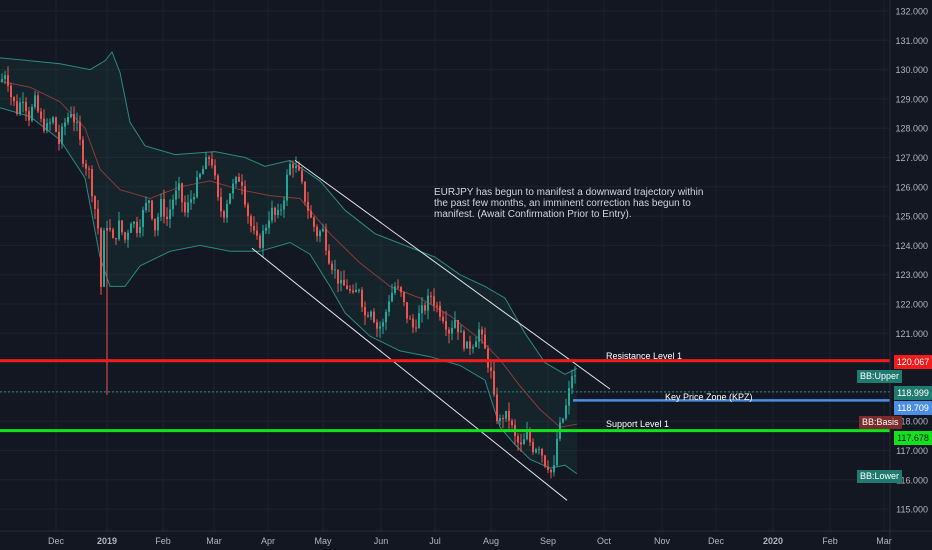  What do you see at coordinates (381, 541) in the screenshot?
I see `time-tick-label: Jun` at bounding box center [381, 541].